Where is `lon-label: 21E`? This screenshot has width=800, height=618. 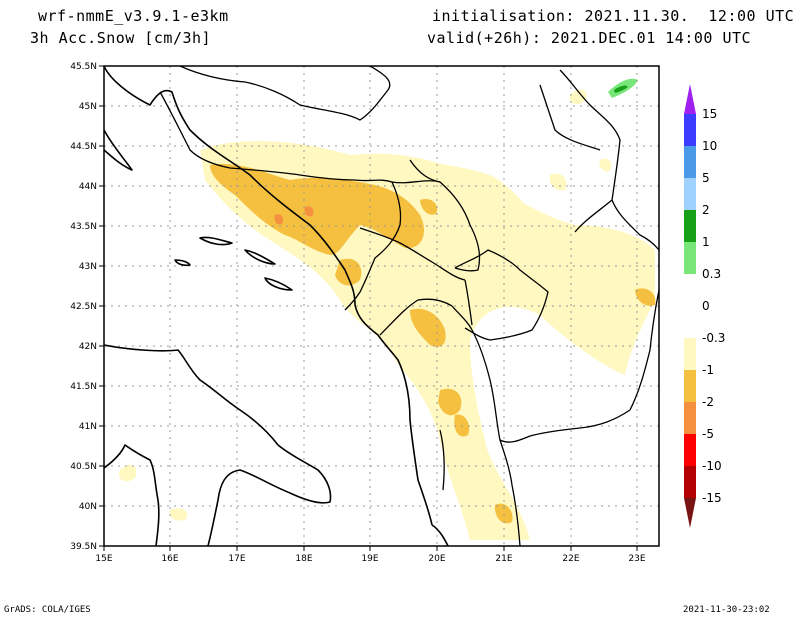
lon-label: 21E is located at coordinates (503, 559).